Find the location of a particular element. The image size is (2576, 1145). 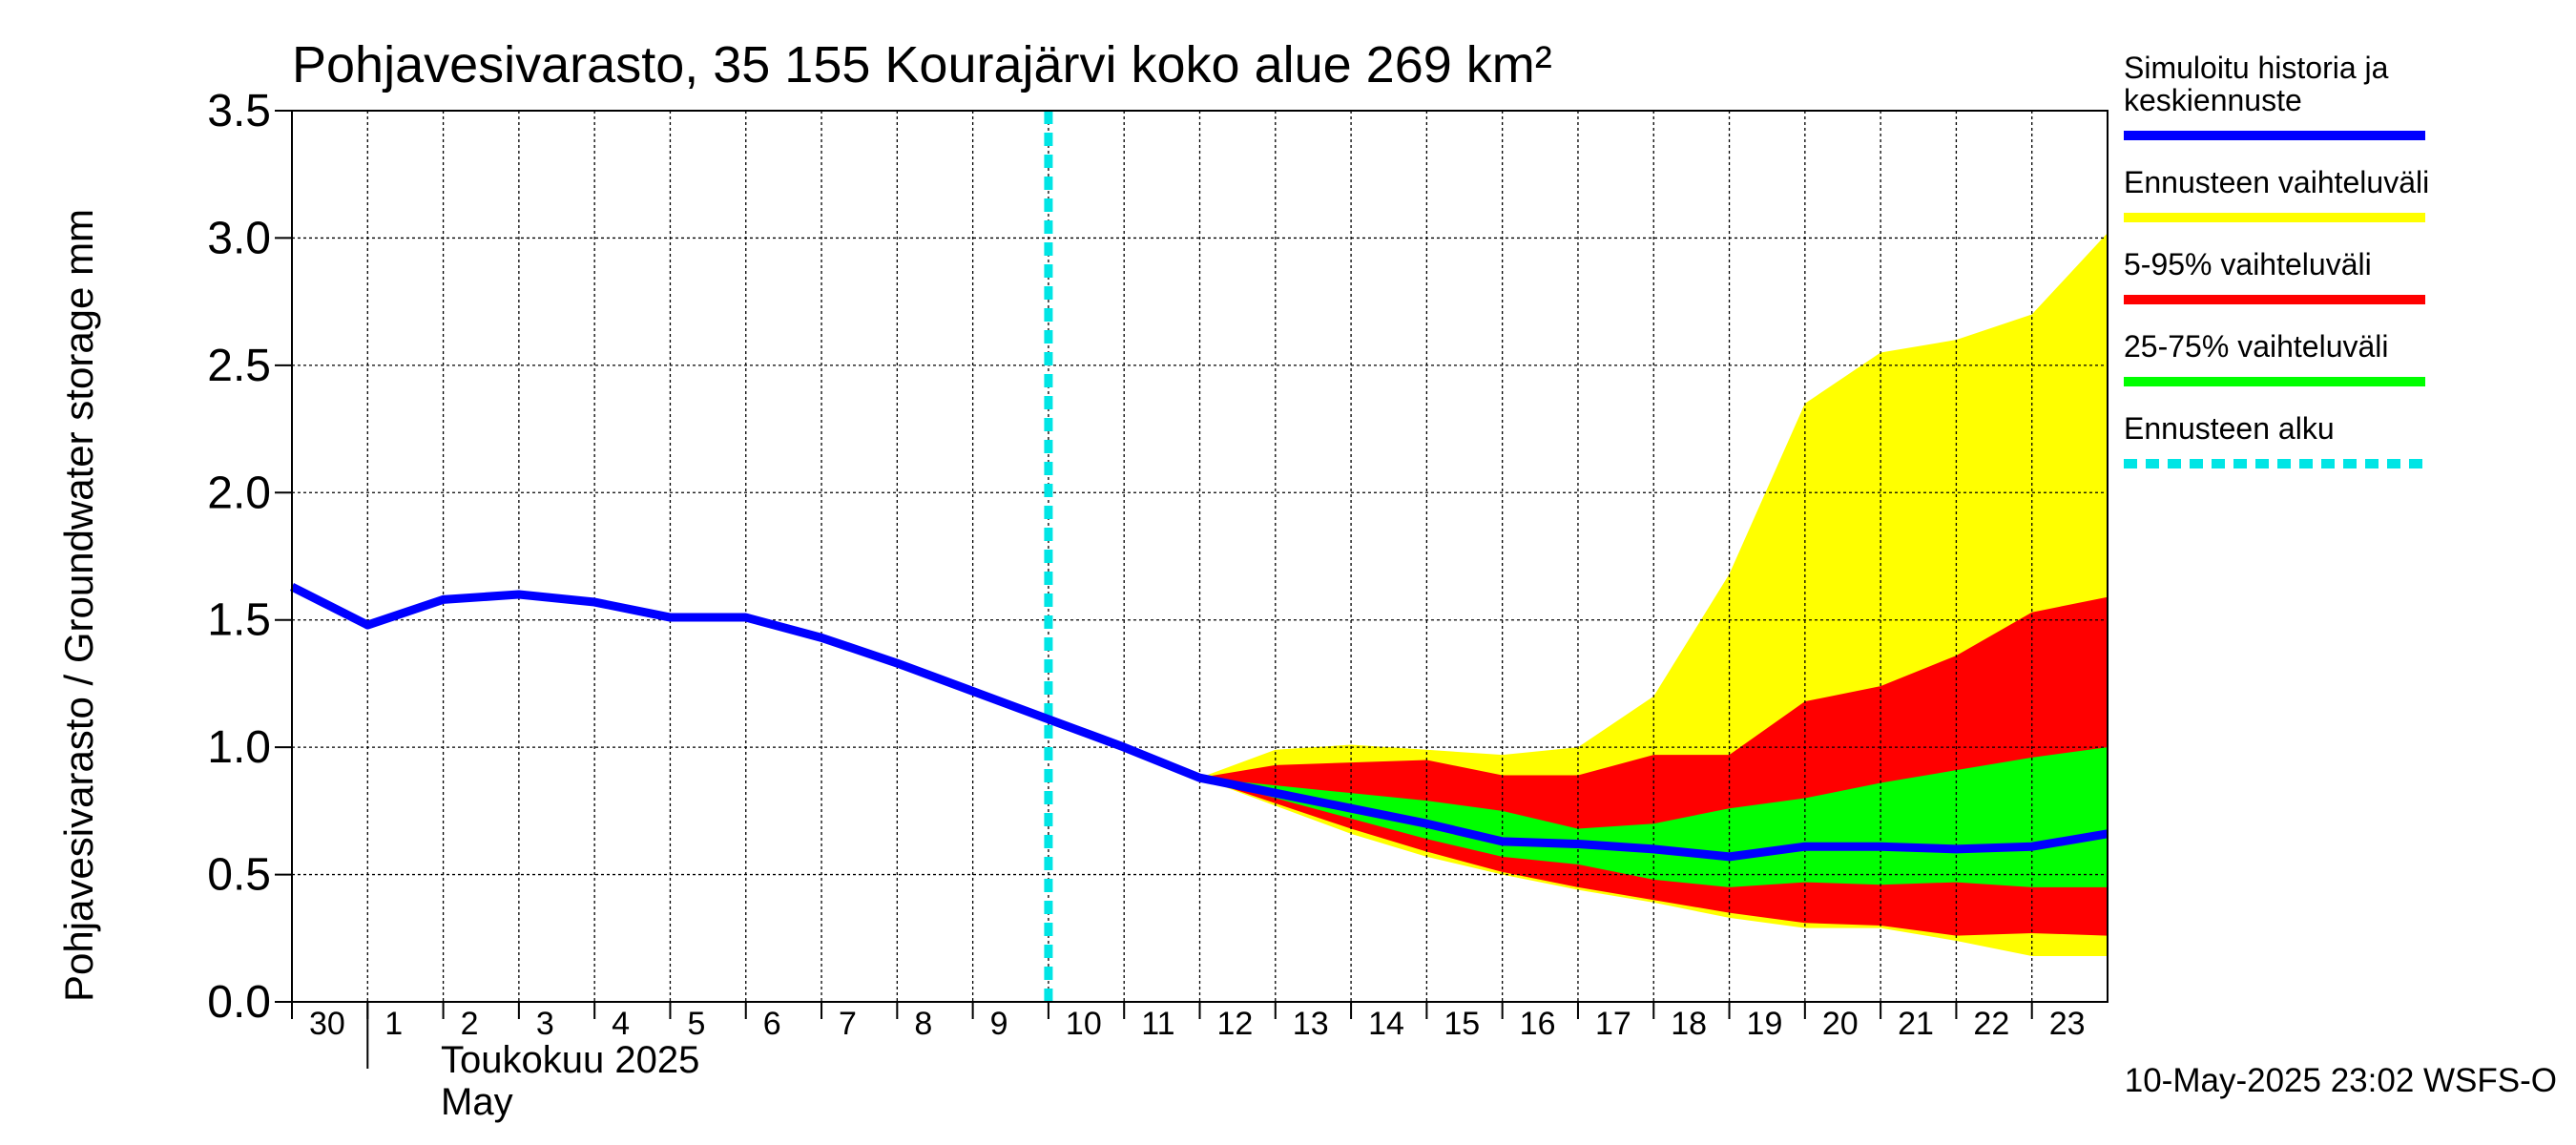

legend-label: keskiennuste is located at coordinates (2213, 100).